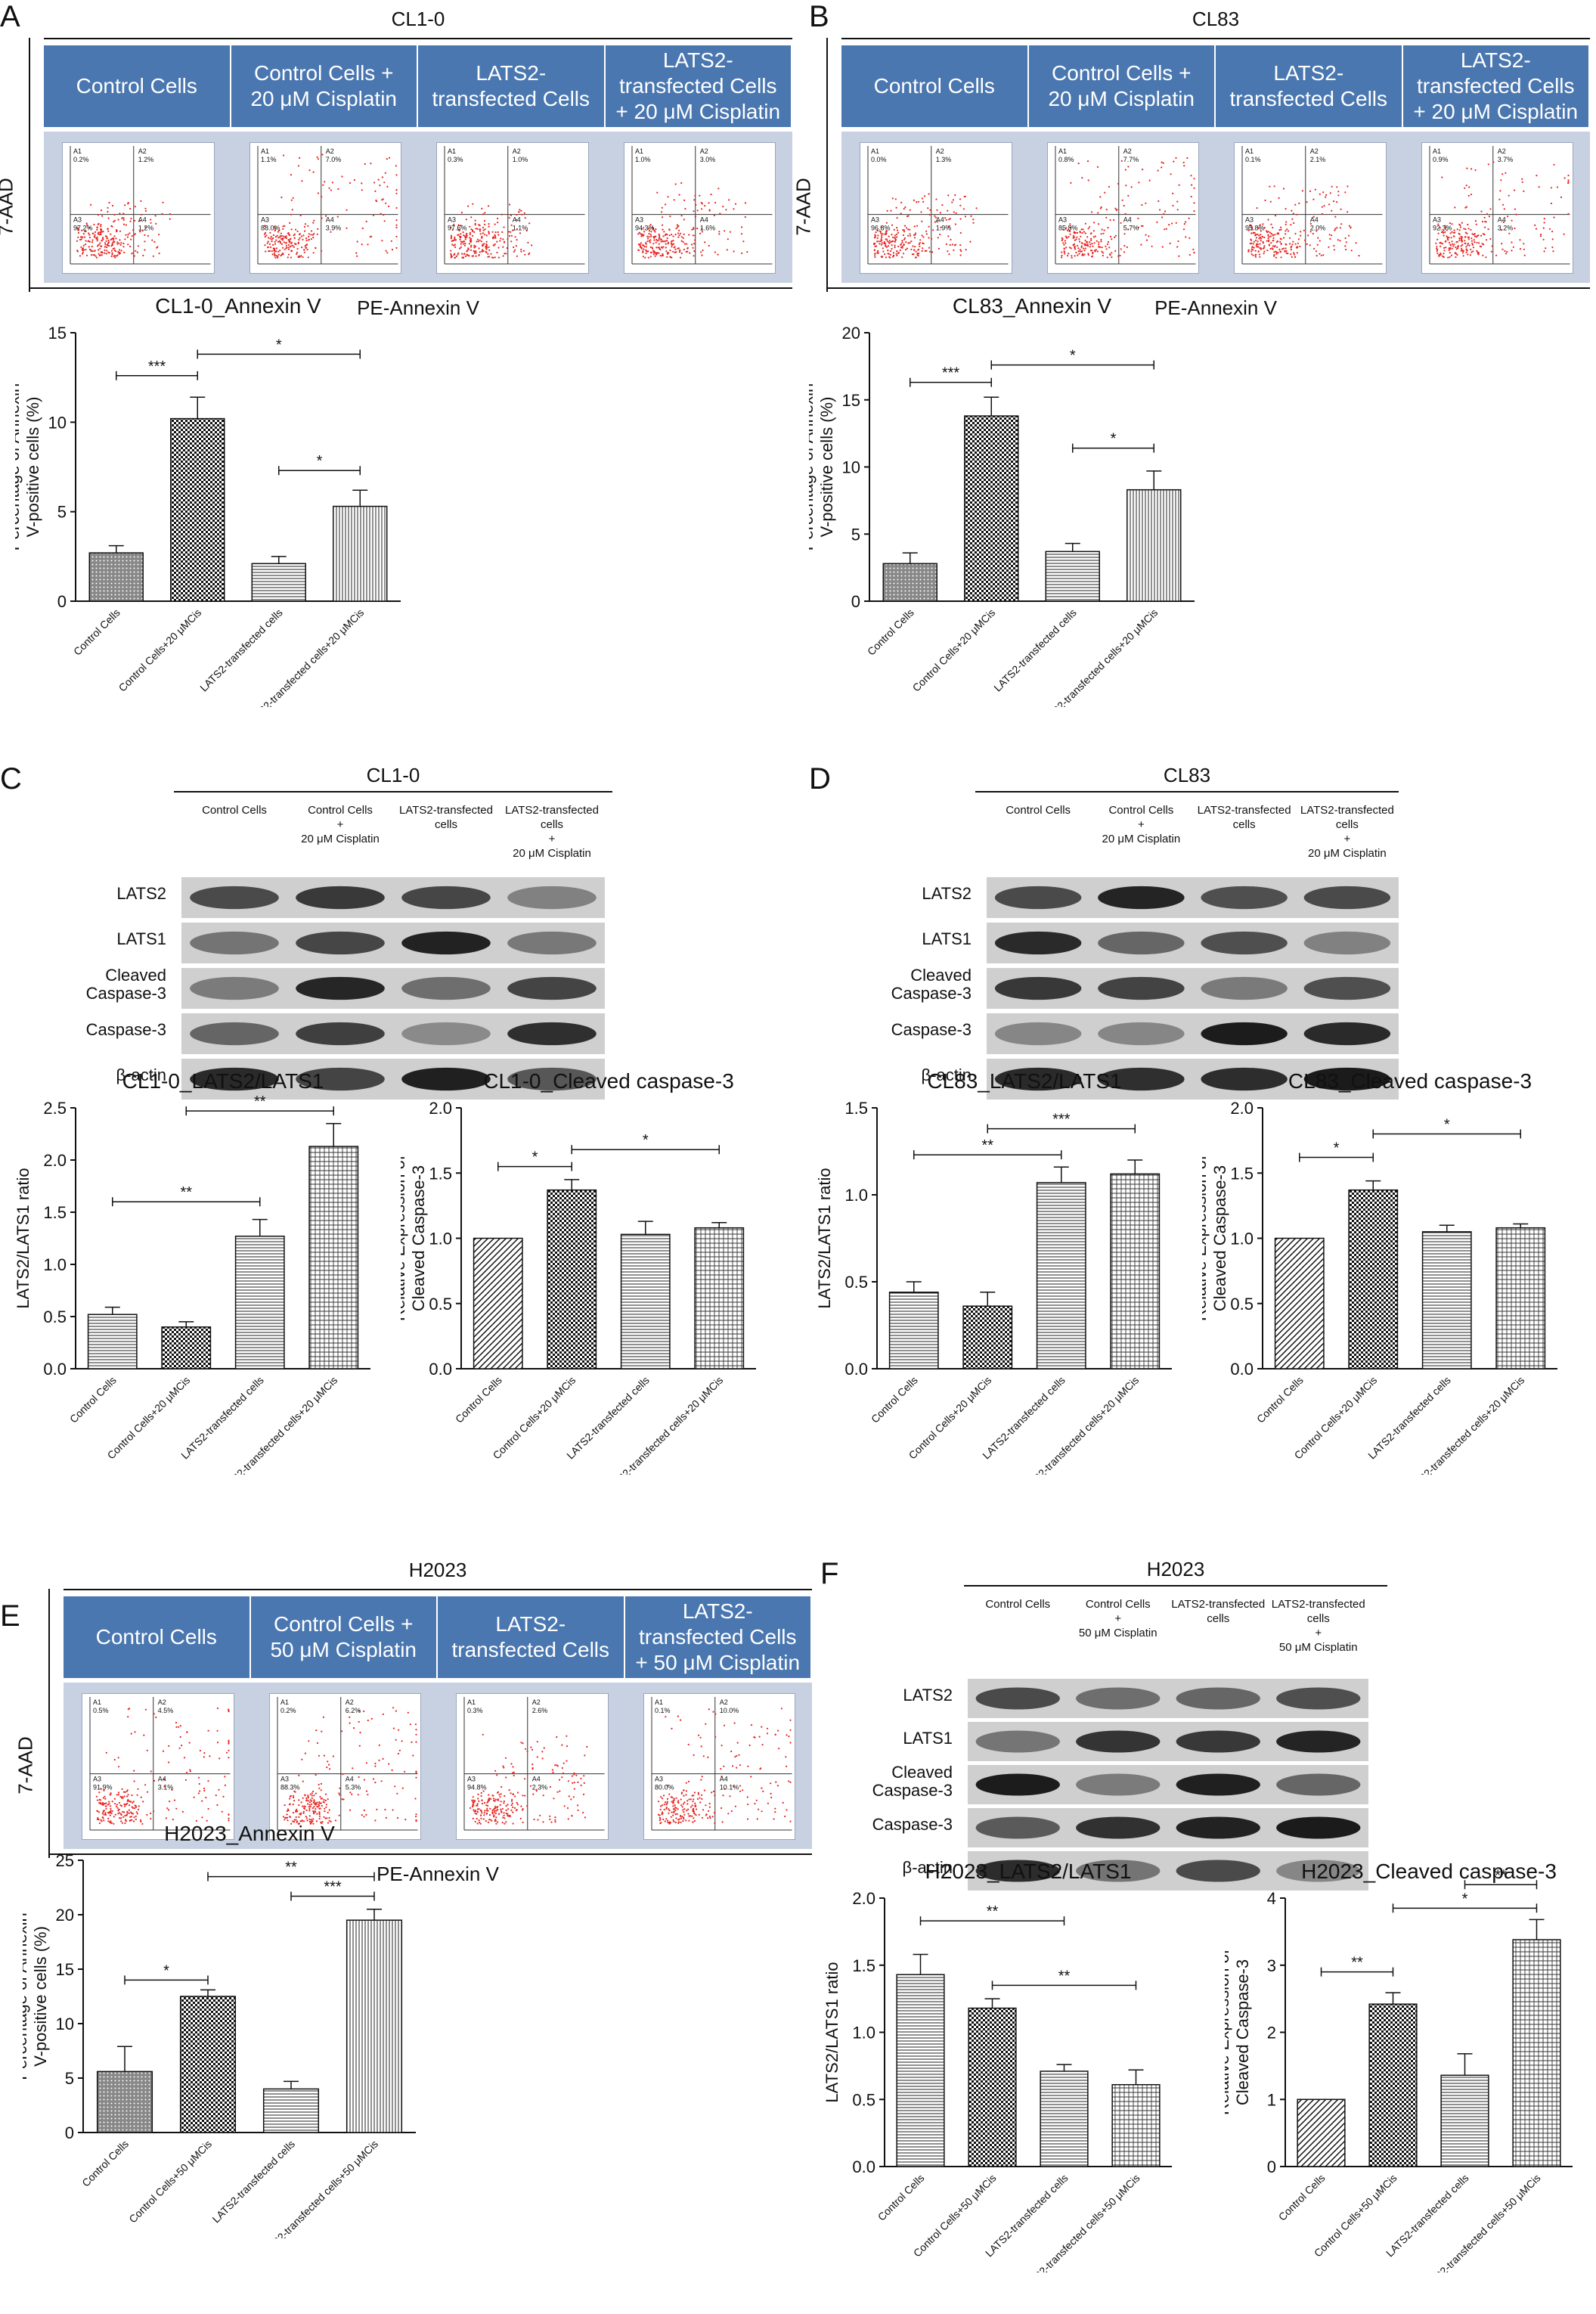 This screenshot has width=1596, height=2314. What do you see at coordinates (826, 468) in the screenshot?
I see `y-axis-label-line: V-positive cells (%)` at bounding box center [826, 468].